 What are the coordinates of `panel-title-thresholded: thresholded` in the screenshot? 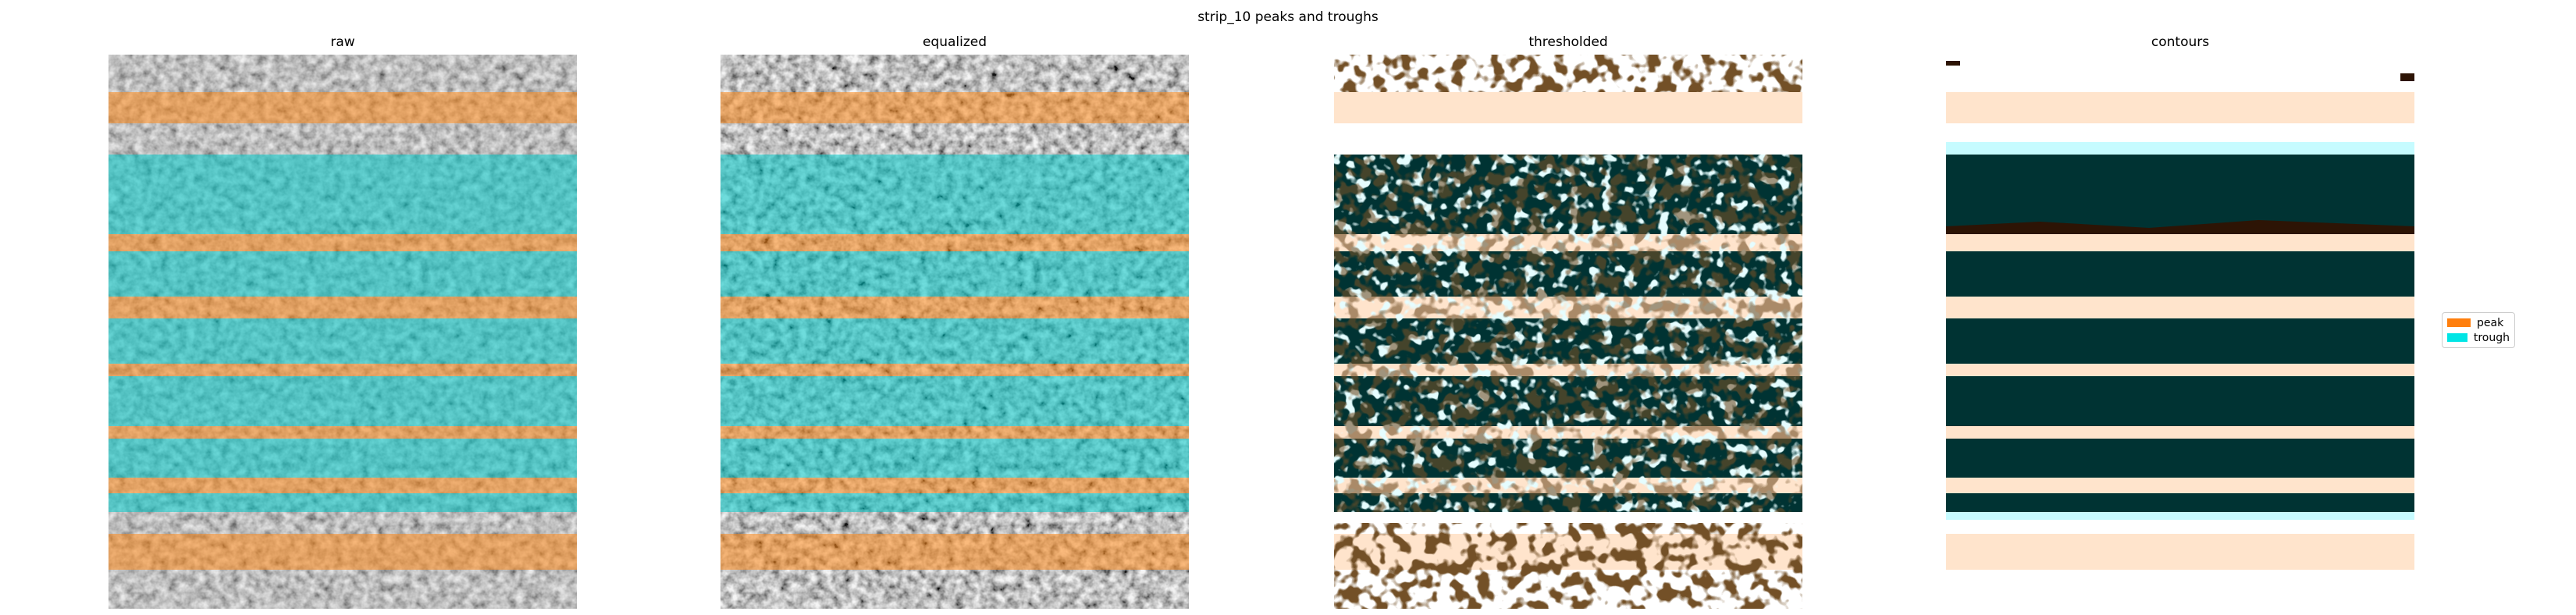 It's located at (1568, 42).